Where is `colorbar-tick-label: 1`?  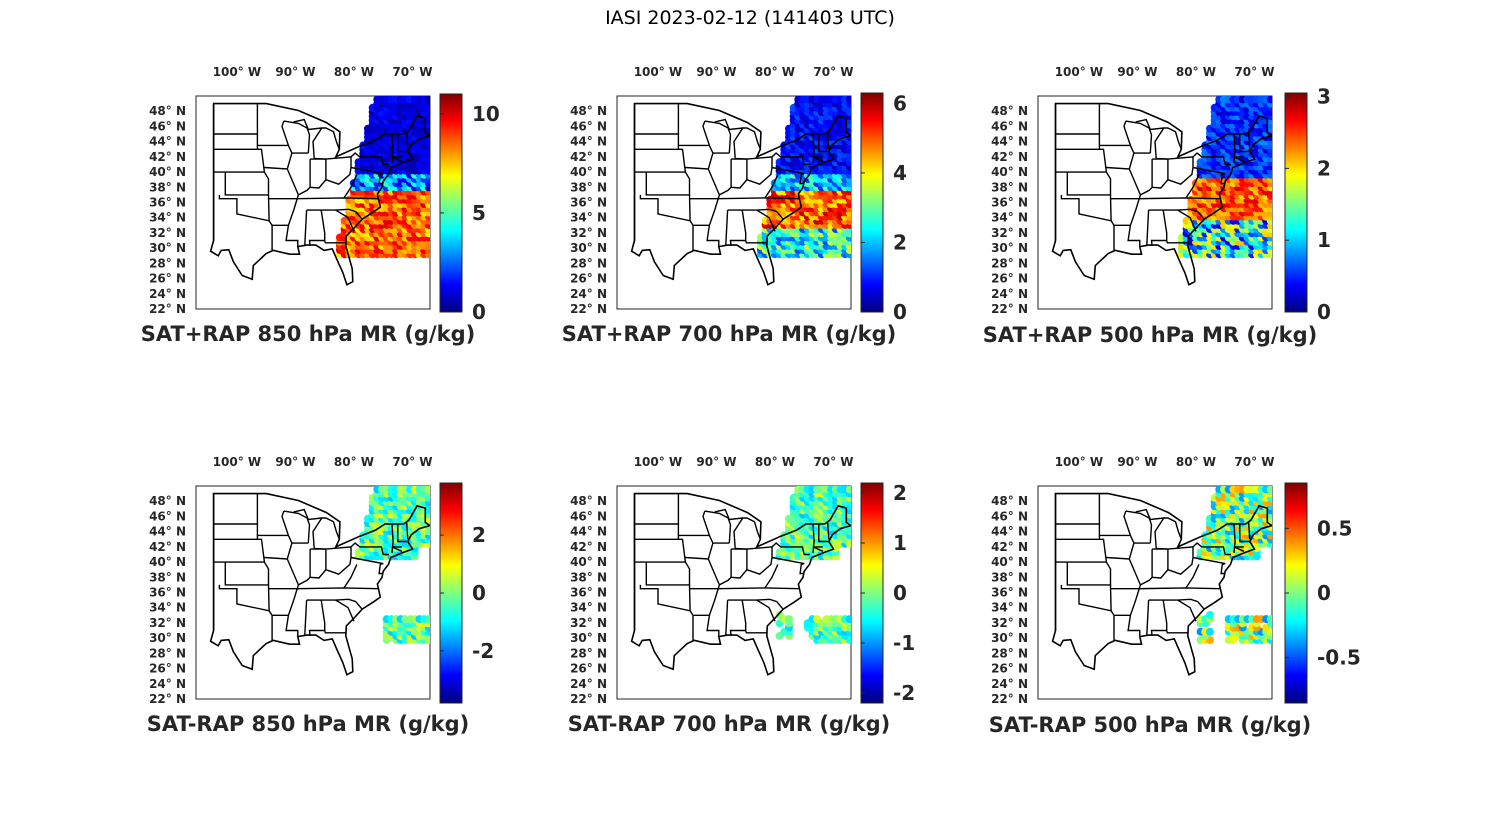
colorbar-tick-label: 1 is located at coordinates (1324, 240).